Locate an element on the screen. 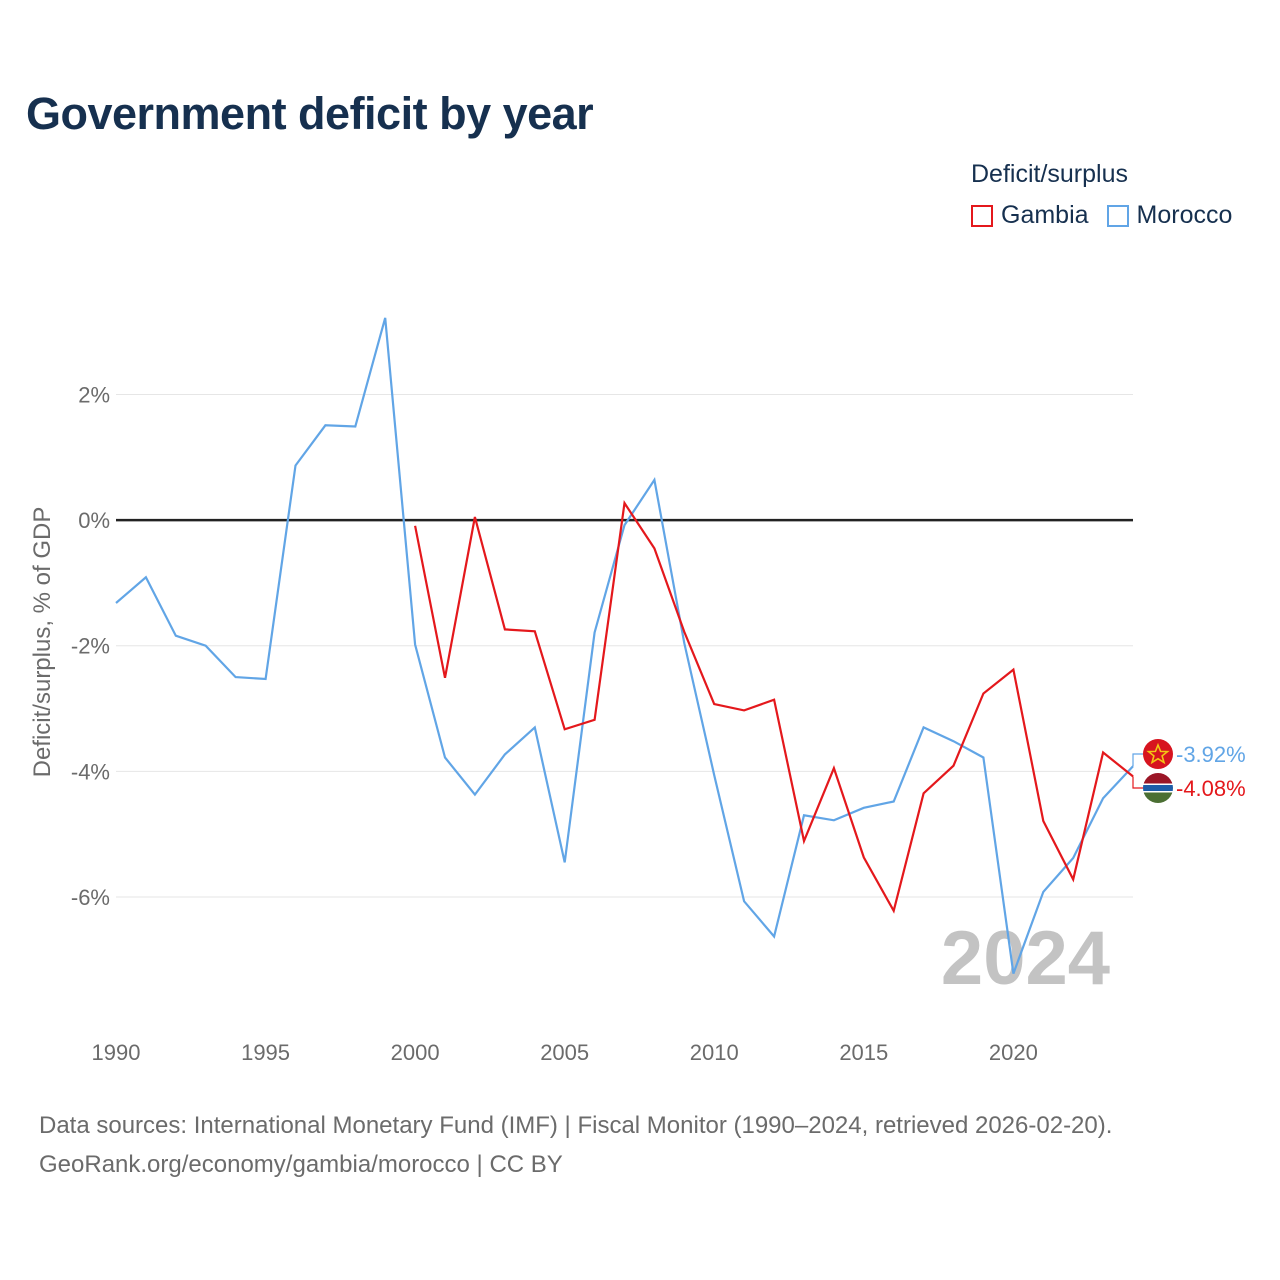 Image resolution: width=1280 pixels, height=1280 pixels. chart-title: Government deficit by year is located at coordinates (310, 113).